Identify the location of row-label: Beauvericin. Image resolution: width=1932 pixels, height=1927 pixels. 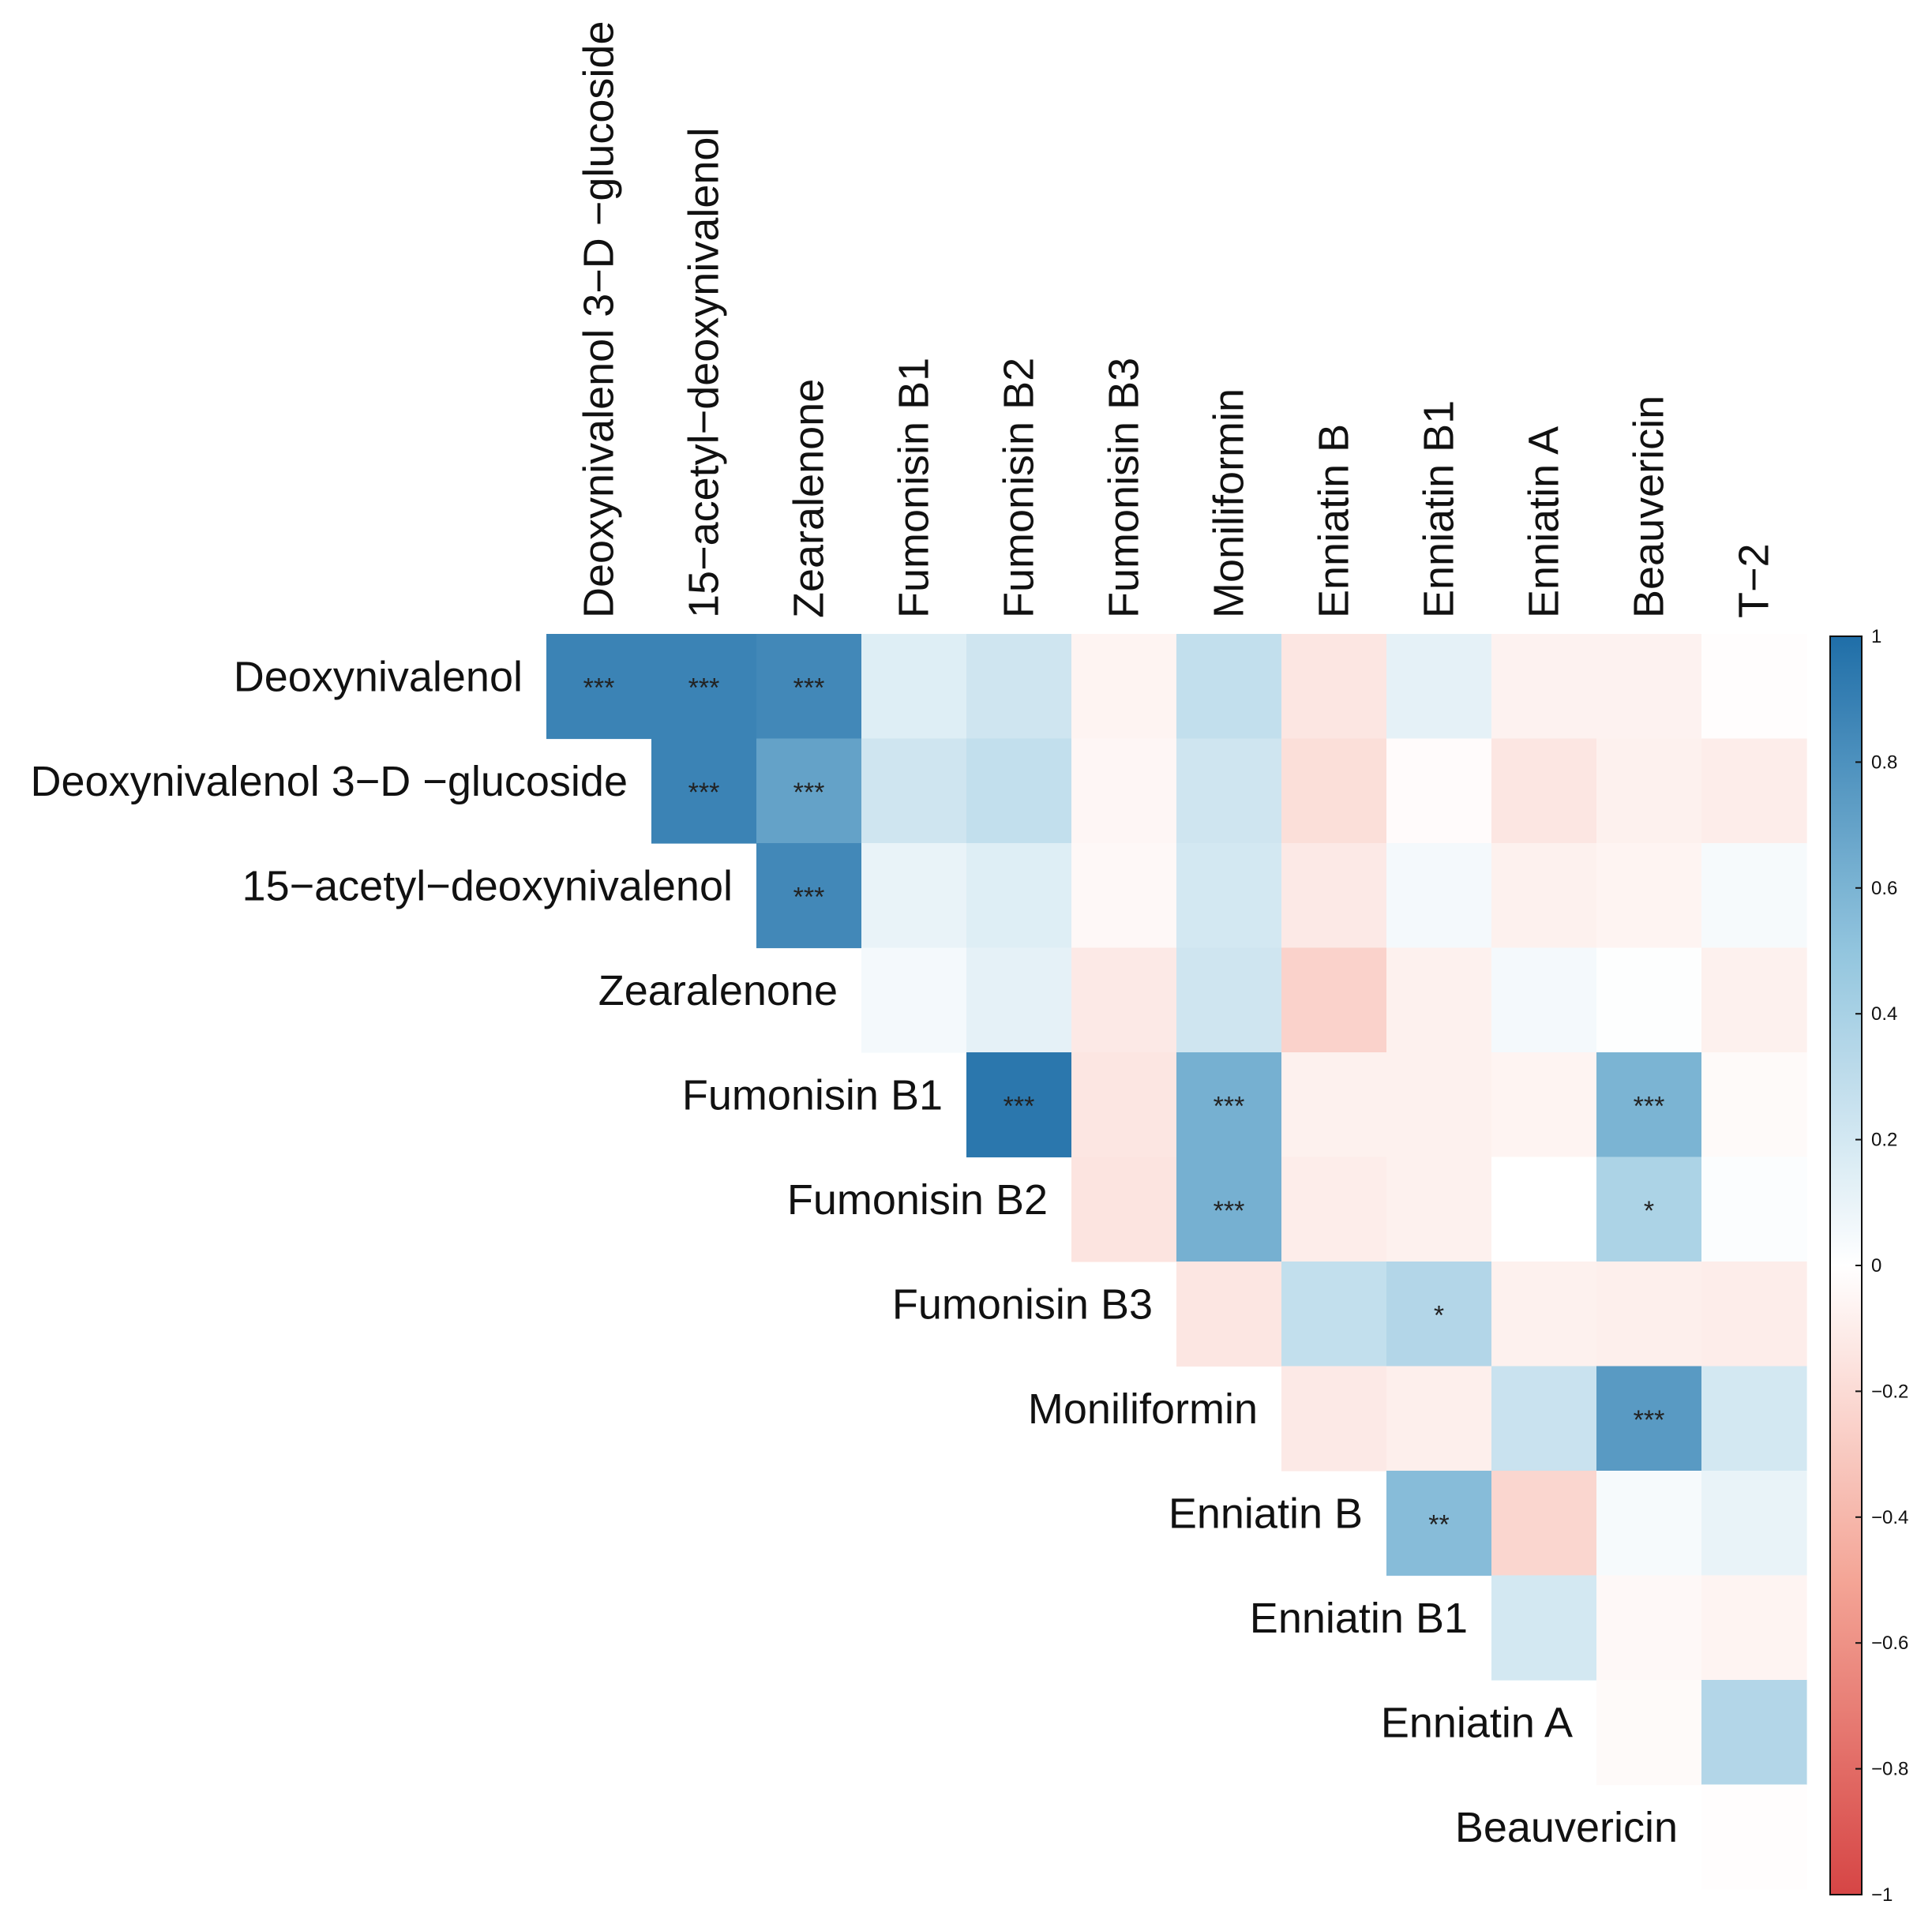
(1566, 1828).